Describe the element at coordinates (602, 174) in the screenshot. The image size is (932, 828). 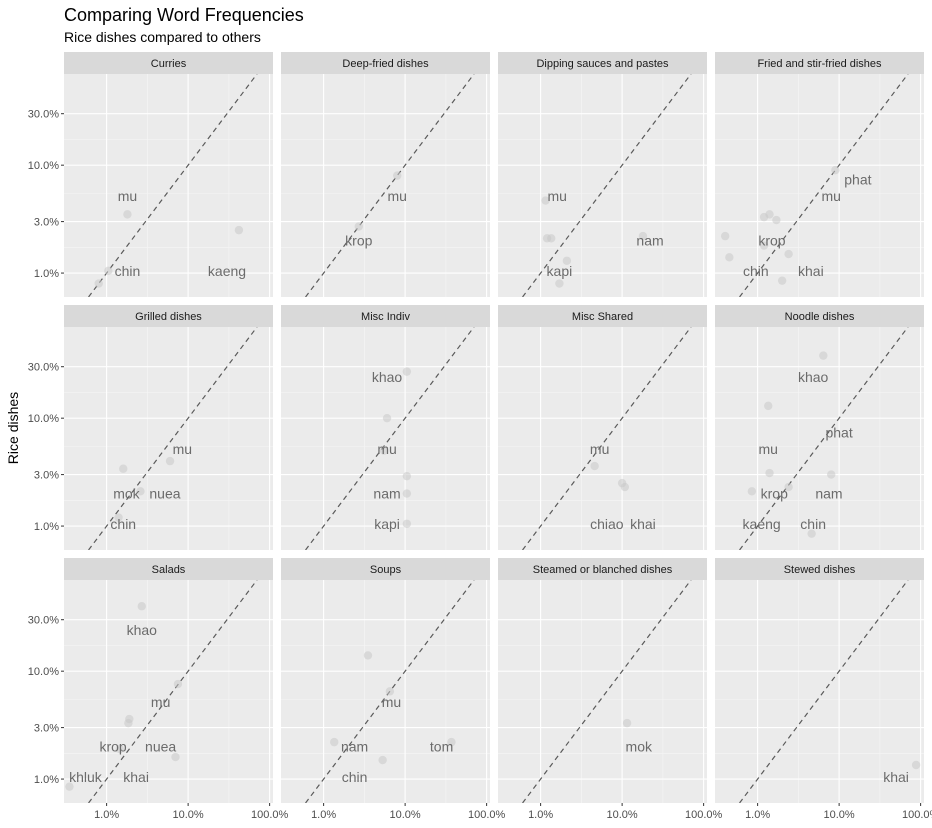
I see `facet-panel-dipping-sauces-and-pastes: Dipping sauces and pastes mu nam kapi` at that location.